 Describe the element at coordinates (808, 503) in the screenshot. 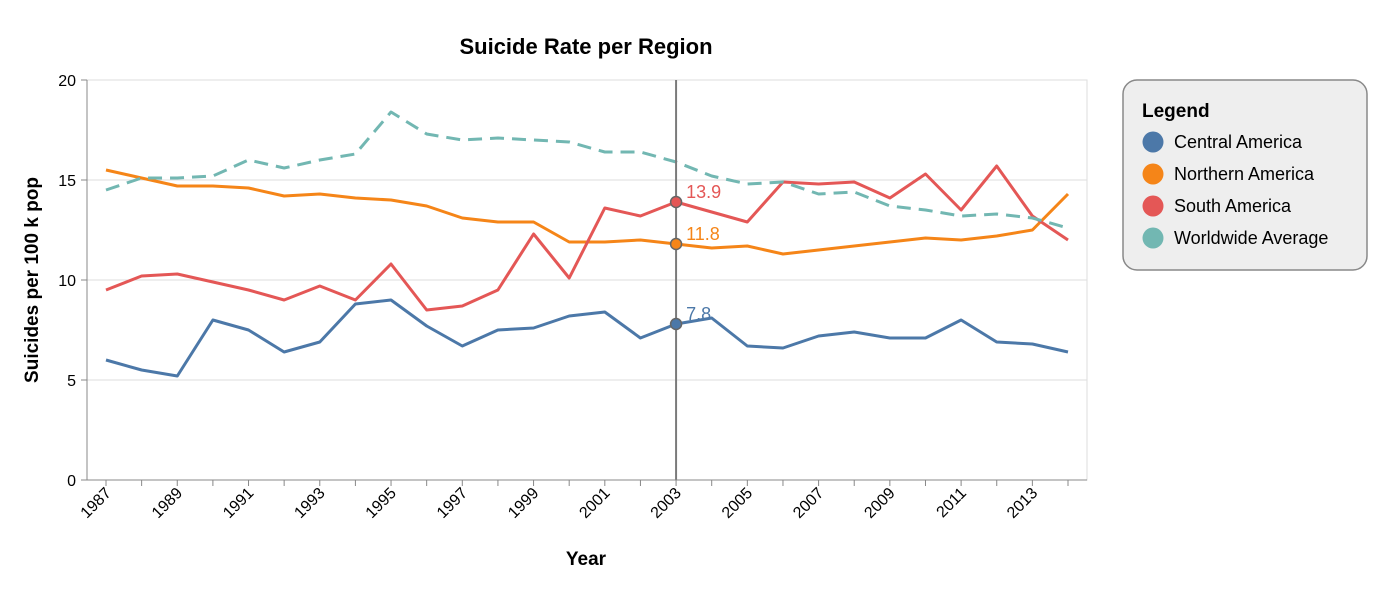

I see `x-tick-label: 2007` at that location.